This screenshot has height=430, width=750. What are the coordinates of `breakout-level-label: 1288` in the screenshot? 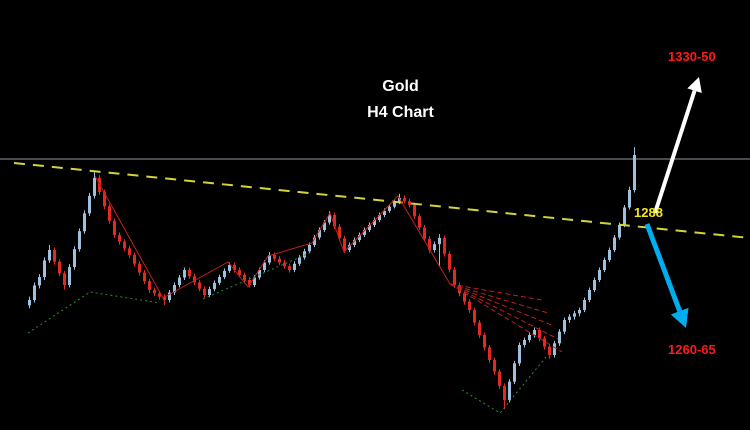 It's located at (648, 212).